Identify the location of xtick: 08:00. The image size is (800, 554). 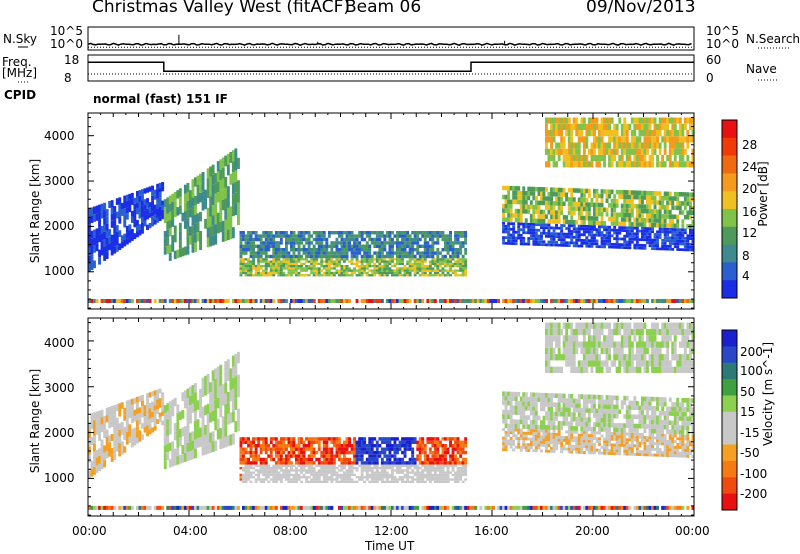
(290, 531).